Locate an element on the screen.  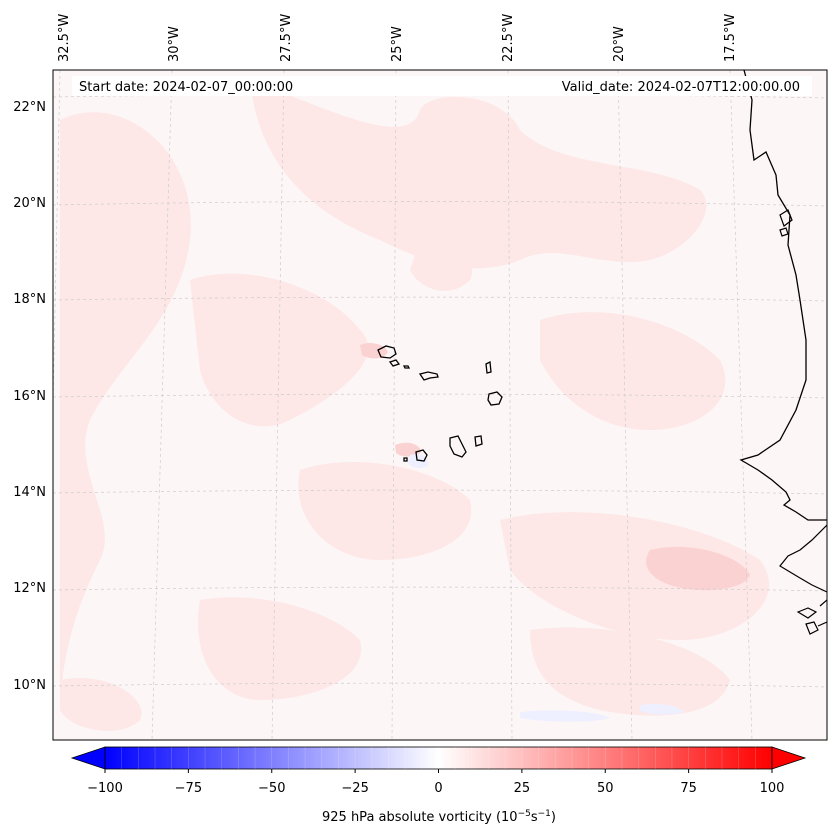
lat-label-20n: 20°N is located at coordinates (29, 203).